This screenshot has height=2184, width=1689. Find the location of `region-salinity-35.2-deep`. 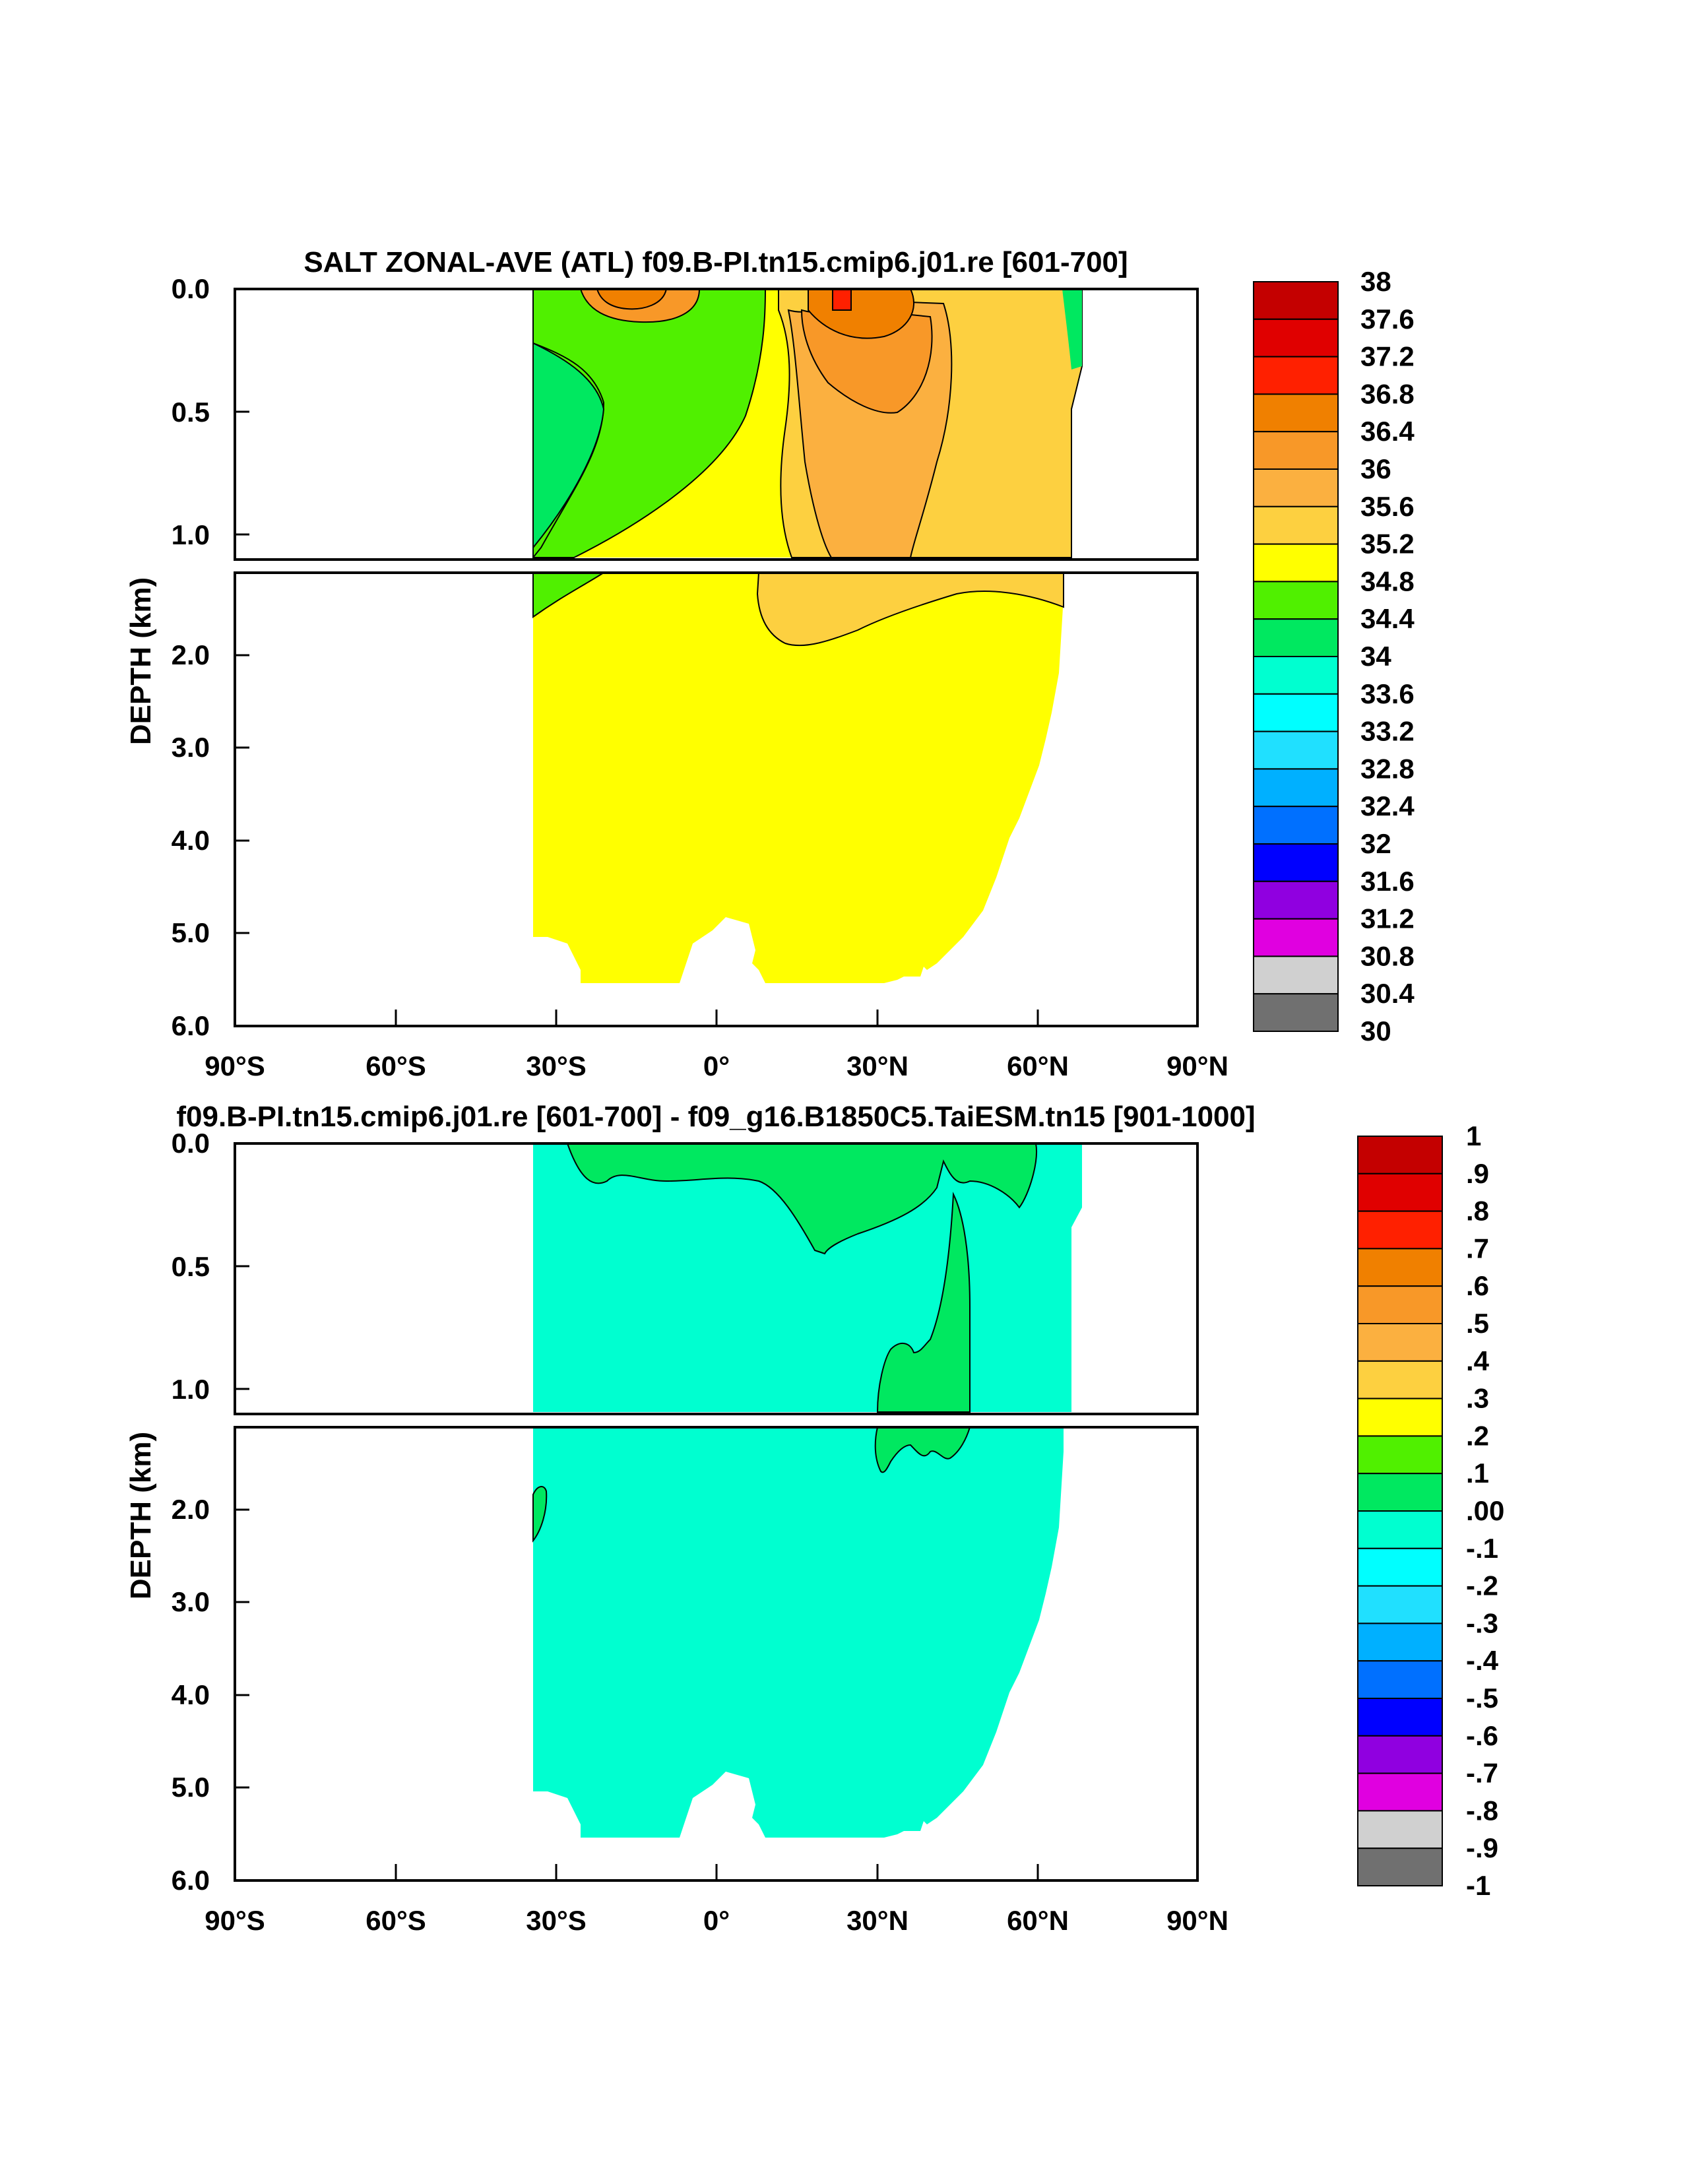

region-salinity-35.2-deep is located at coordinates (910, 609).